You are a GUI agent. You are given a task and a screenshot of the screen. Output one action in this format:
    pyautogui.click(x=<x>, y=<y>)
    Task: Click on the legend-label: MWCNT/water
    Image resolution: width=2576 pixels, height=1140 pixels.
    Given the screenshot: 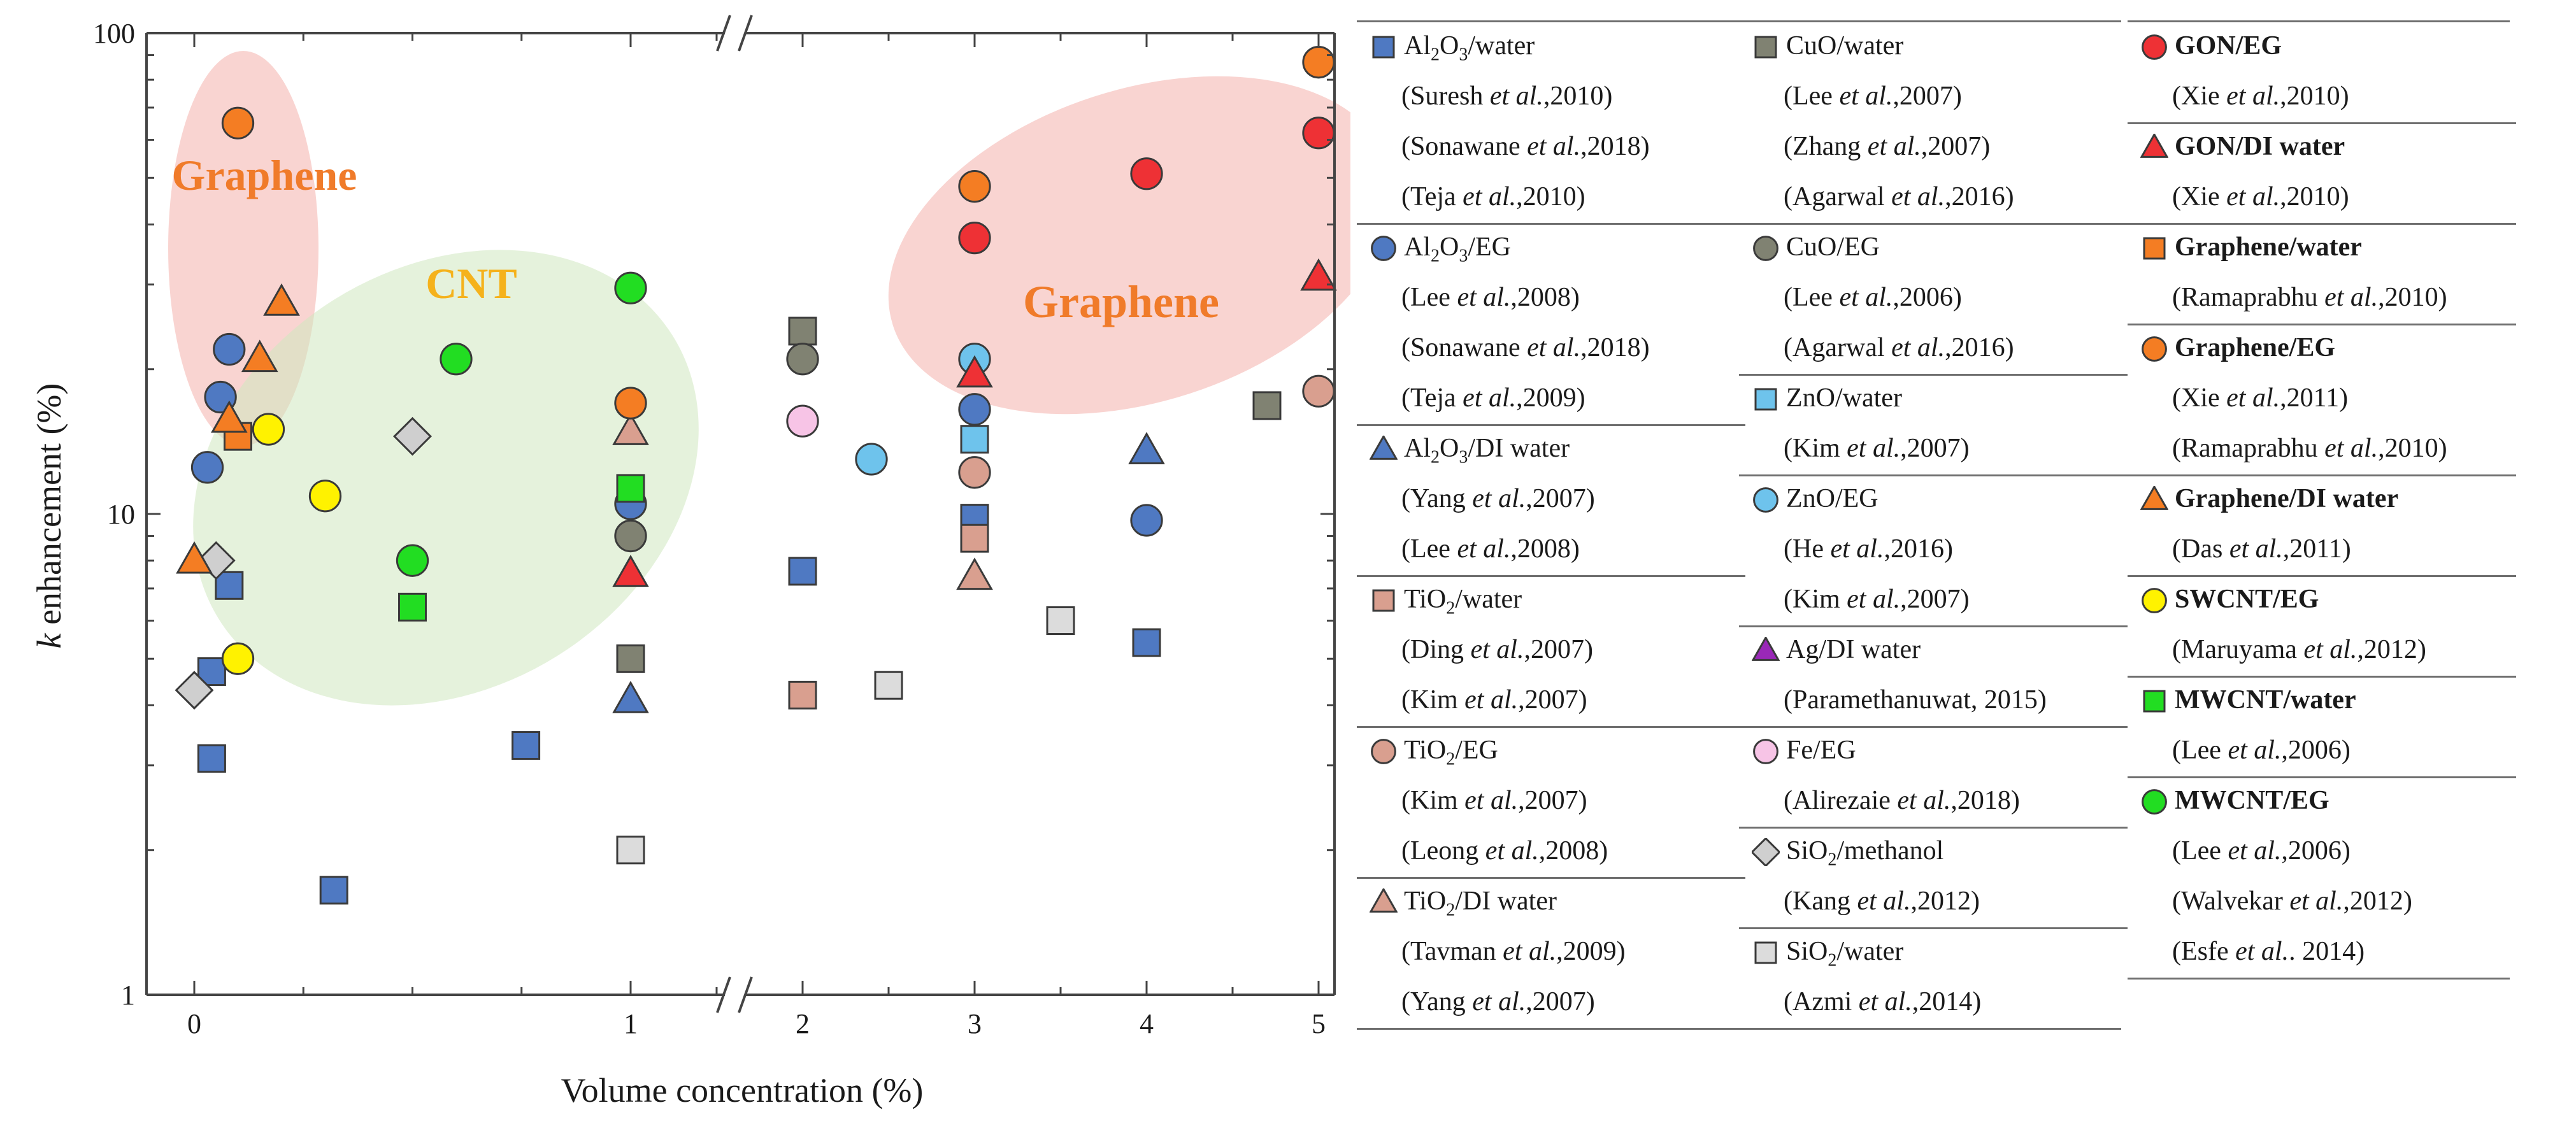 What is the action you would take?
    pyautogui.click(x=2266, y=700)
    